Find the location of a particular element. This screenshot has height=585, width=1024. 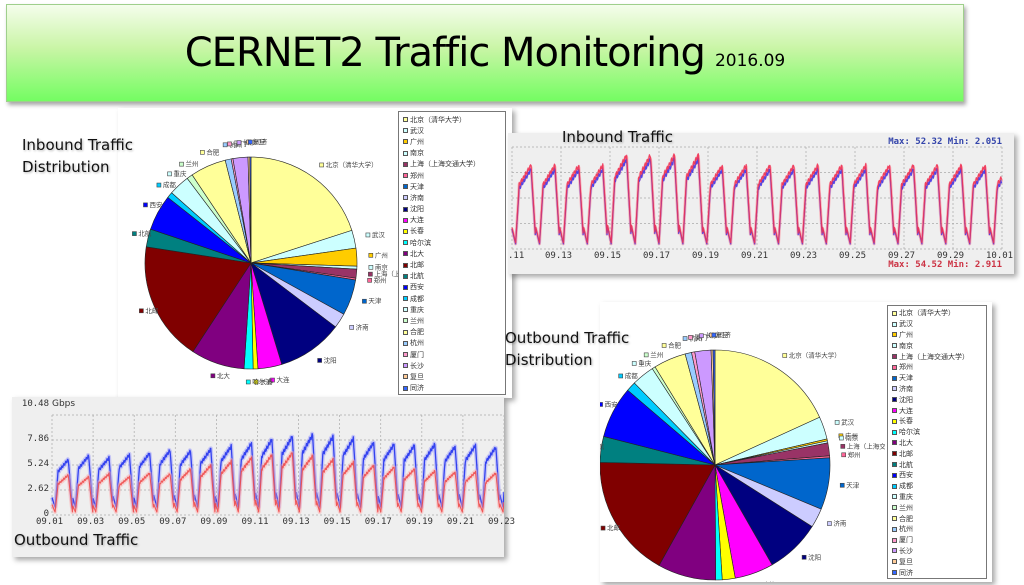

svg-text: 济南 is located at coordinates (840, 523).